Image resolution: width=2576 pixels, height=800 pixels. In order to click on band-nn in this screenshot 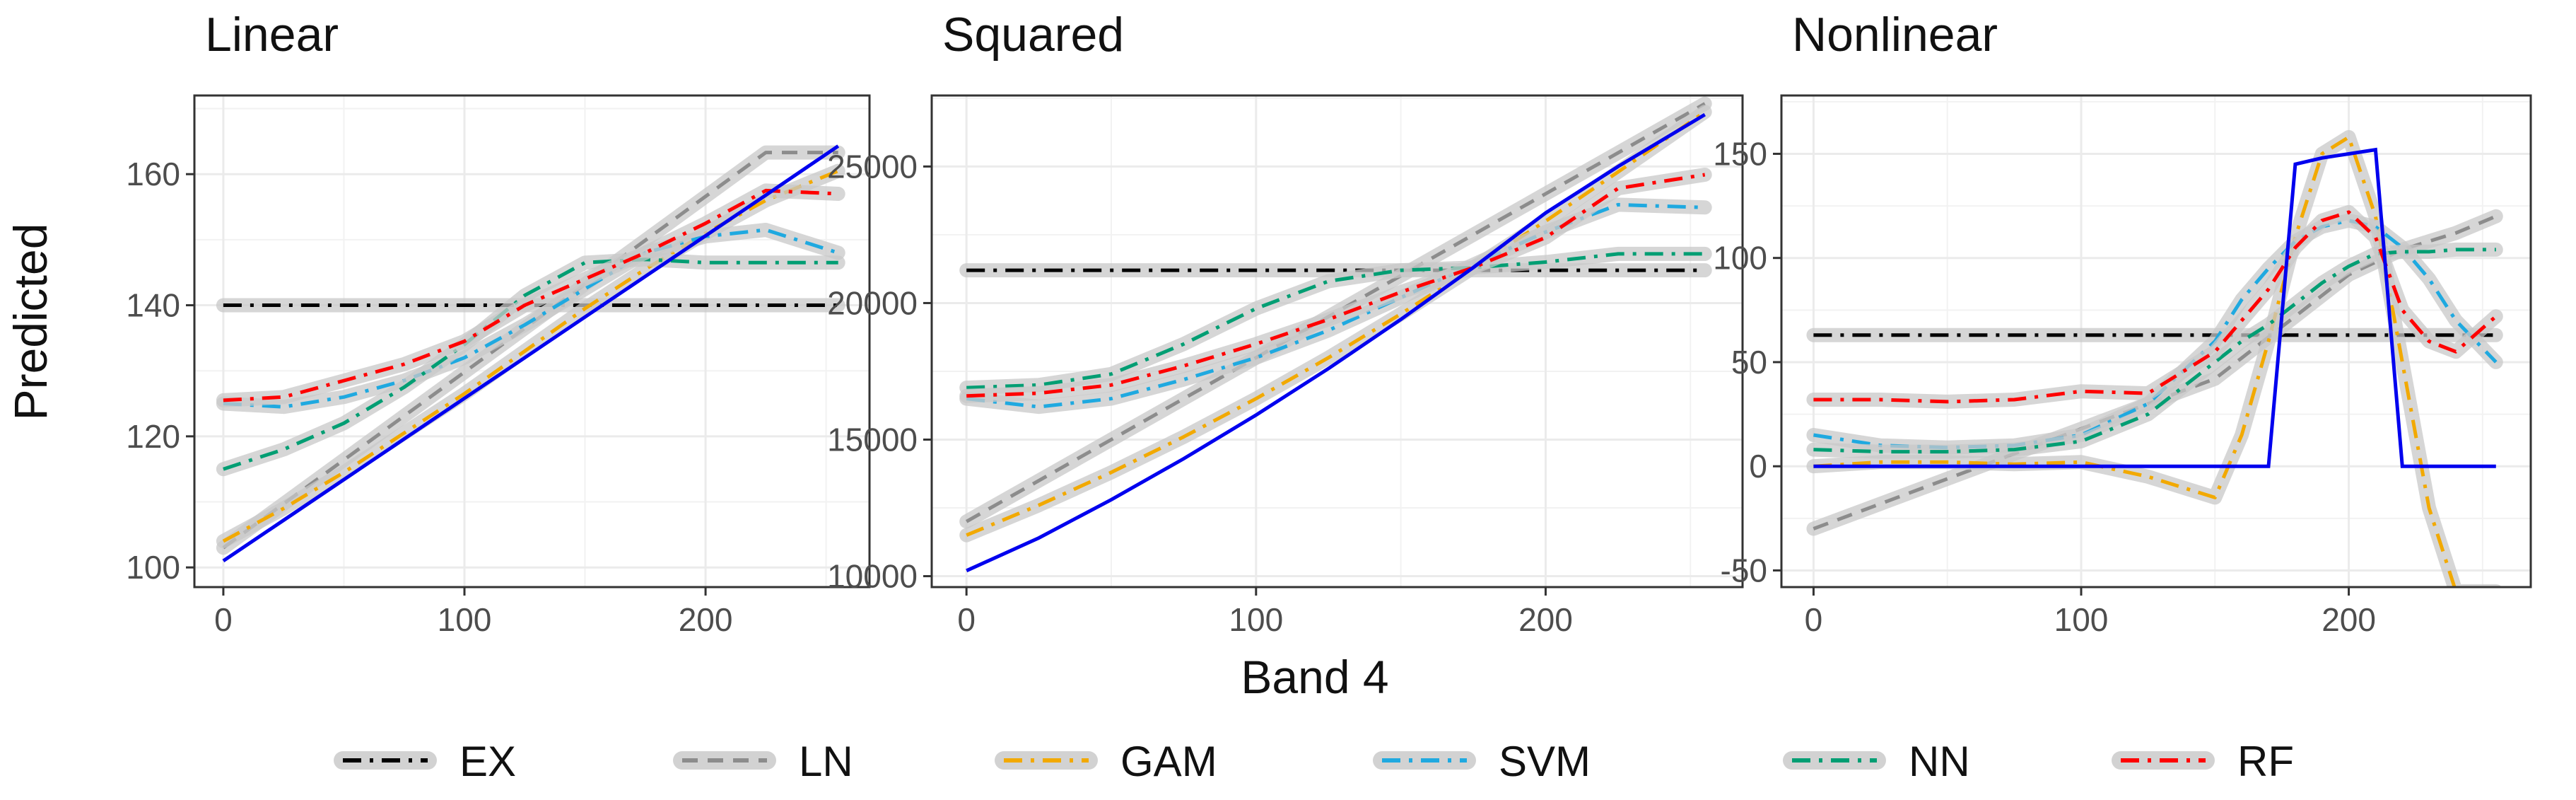, I will do `click(2155, 351)`.